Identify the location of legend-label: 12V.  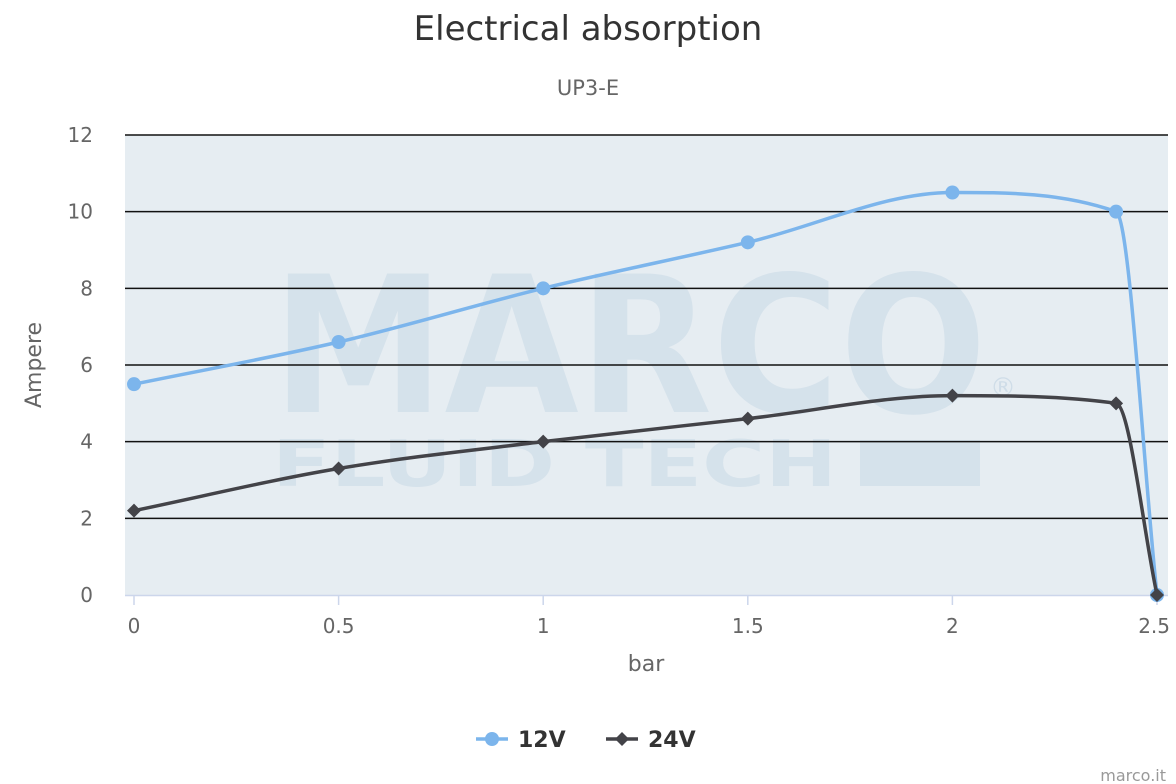
(542, 740).